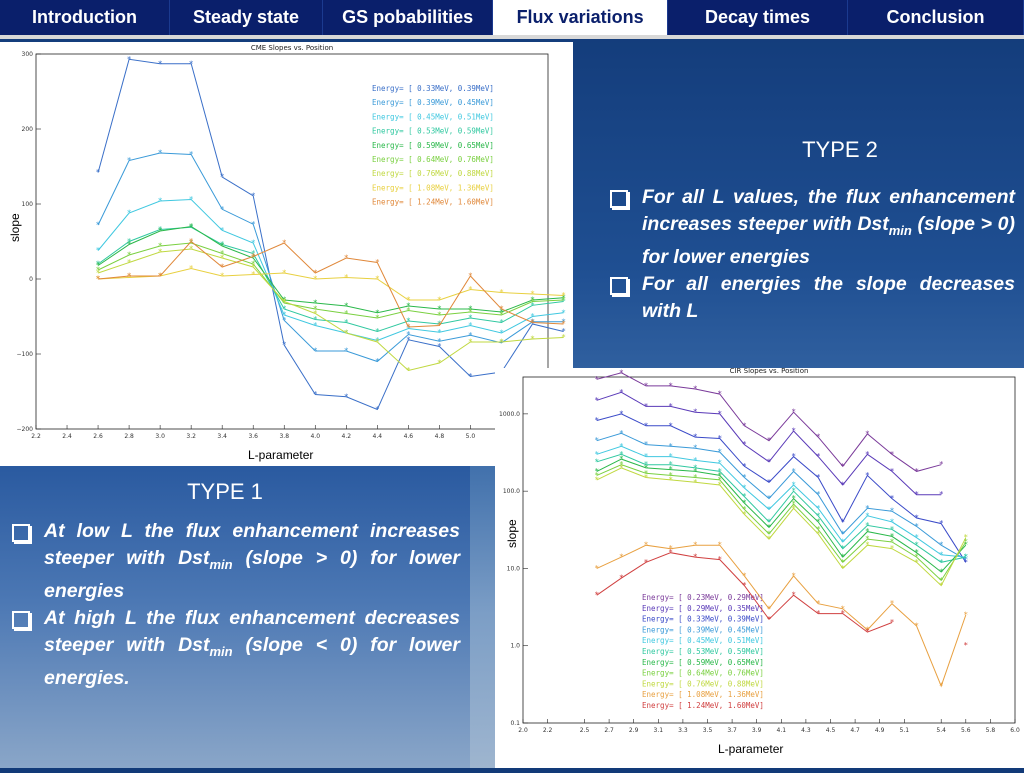  Describe the element at coordinates (281, 455) in the screenshot. I see `cme-x-axis-label: L-parameter` at that location.